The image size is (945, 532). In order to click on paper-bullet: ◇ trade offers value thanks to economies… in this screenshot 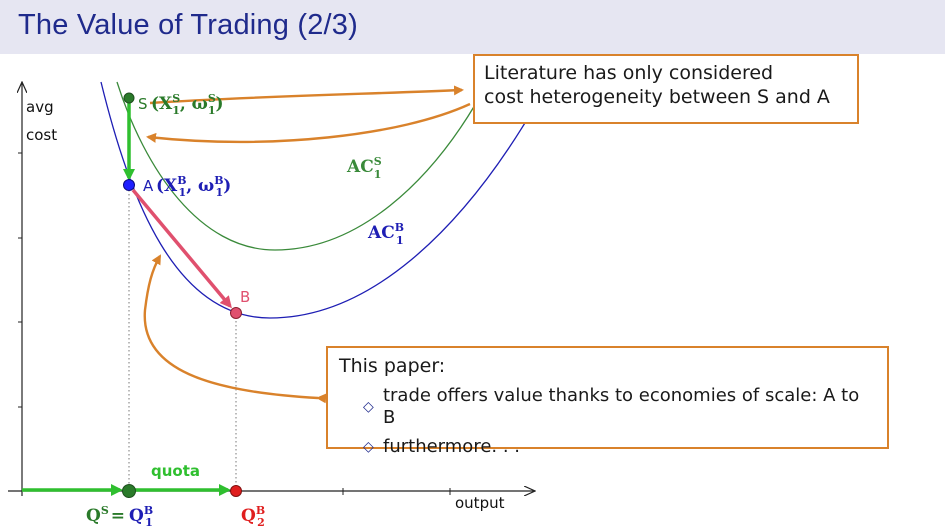, I will do `click(619, 407)`.